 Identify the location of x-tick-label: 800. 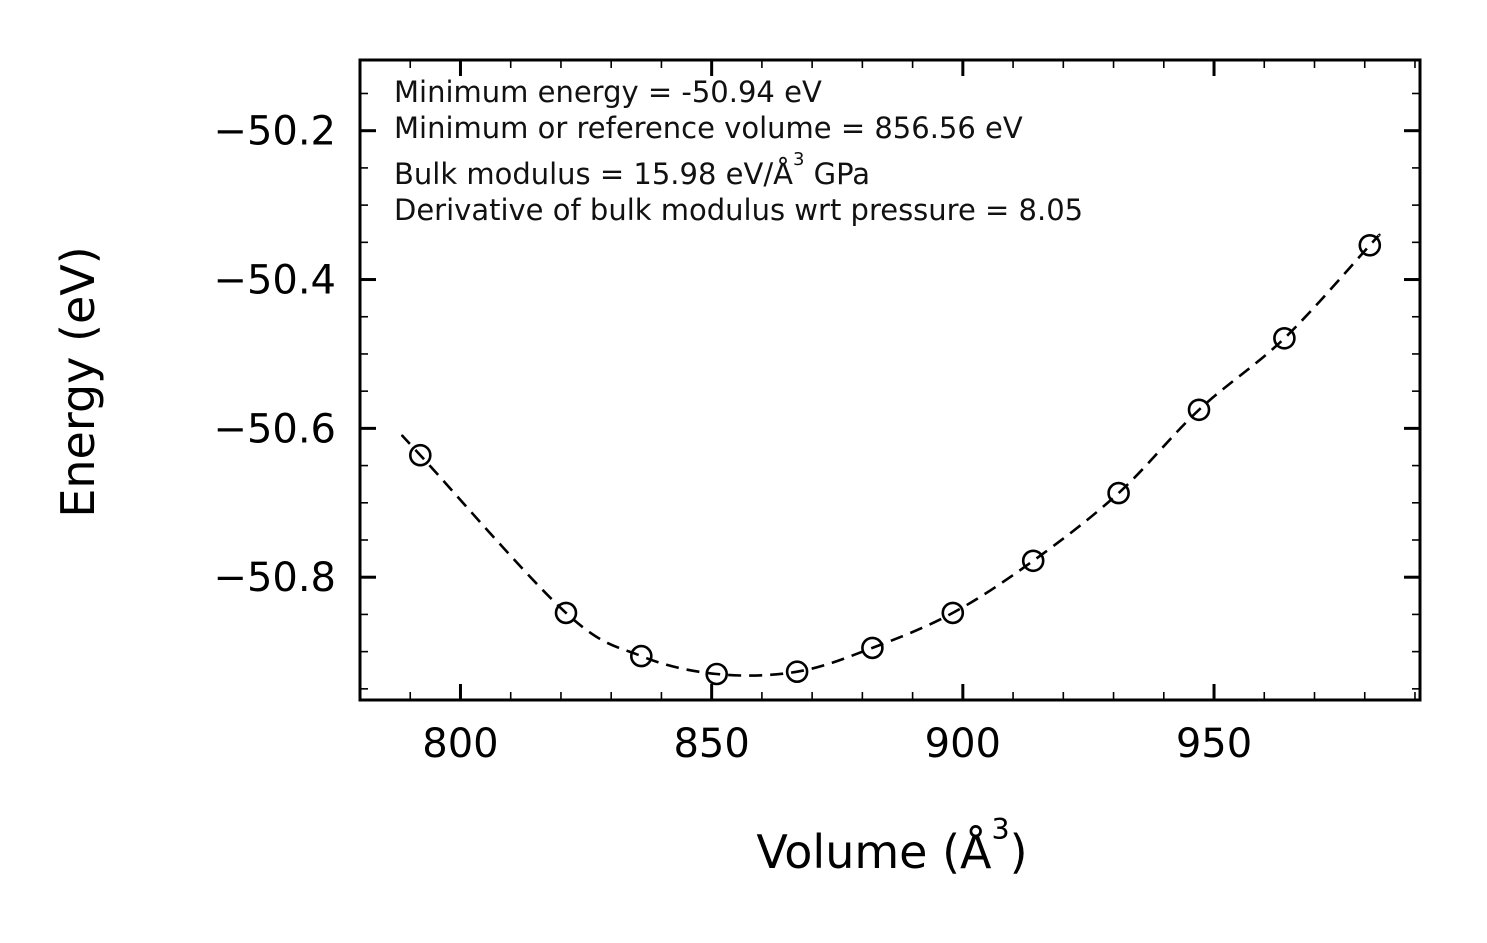
(460, 744).